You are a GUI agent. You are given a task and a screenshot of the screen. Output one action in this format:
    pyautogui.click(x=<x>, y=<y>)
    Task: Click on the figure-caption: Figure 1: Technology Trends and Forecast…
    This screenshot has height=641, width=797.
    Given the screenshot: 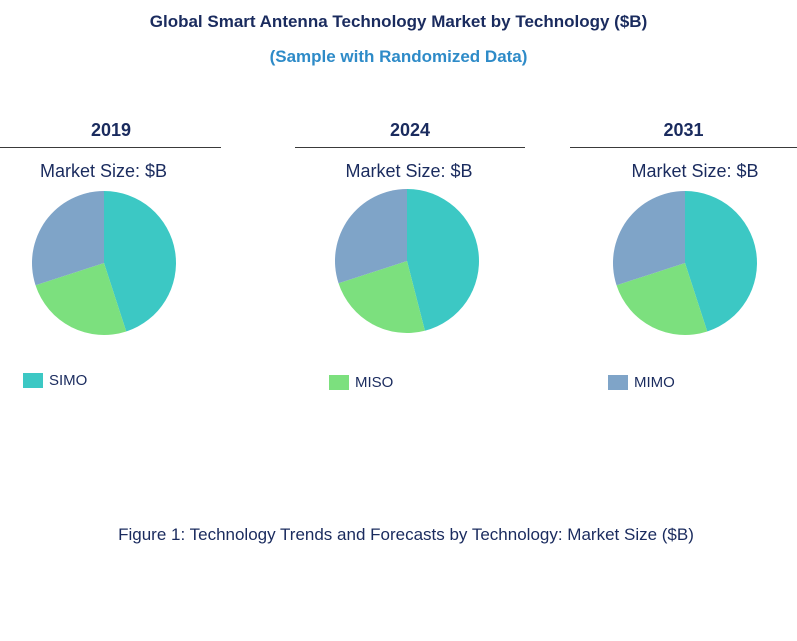 What is the action you would take?
    pyautogui.click(x=406, y=534)
    